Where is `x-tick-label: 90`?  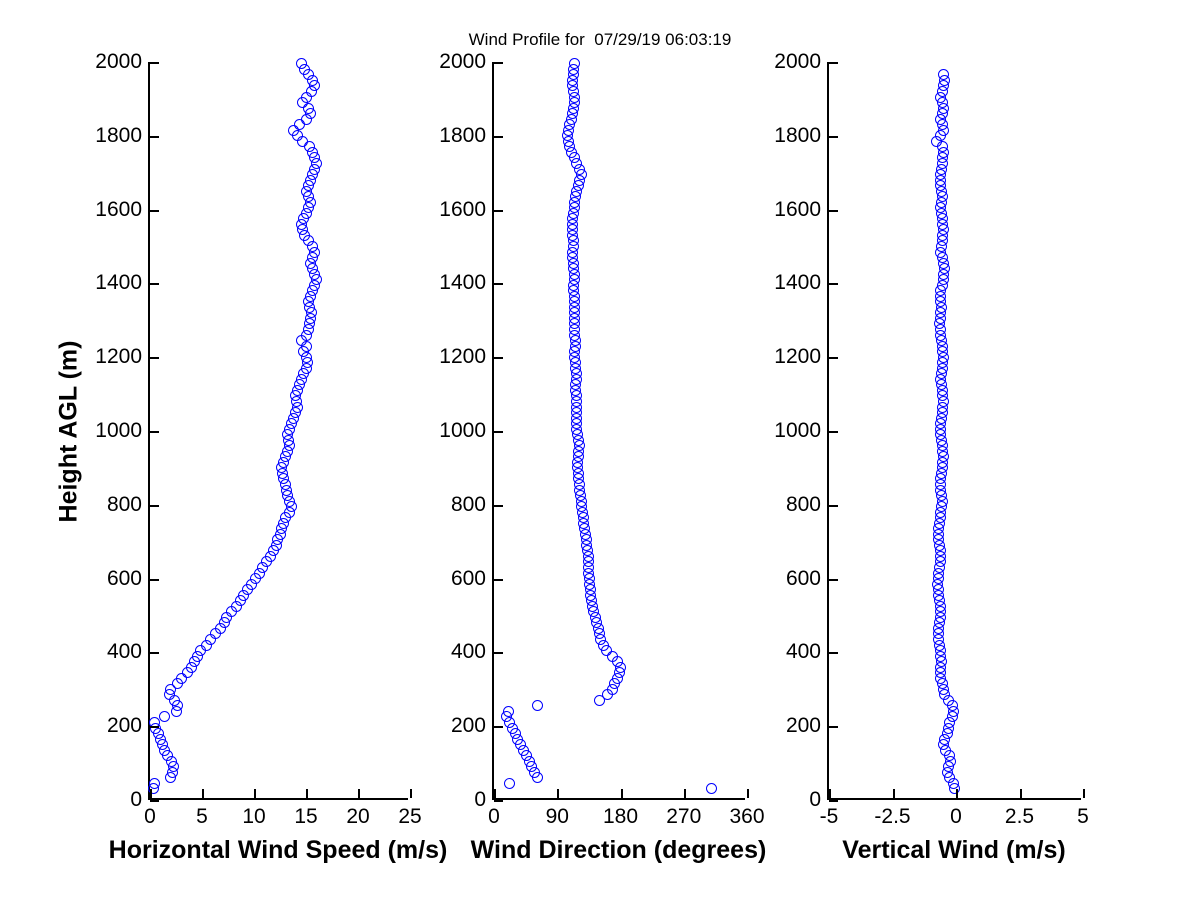
x-tick-label: 90 is located at coordinates (557, 816).